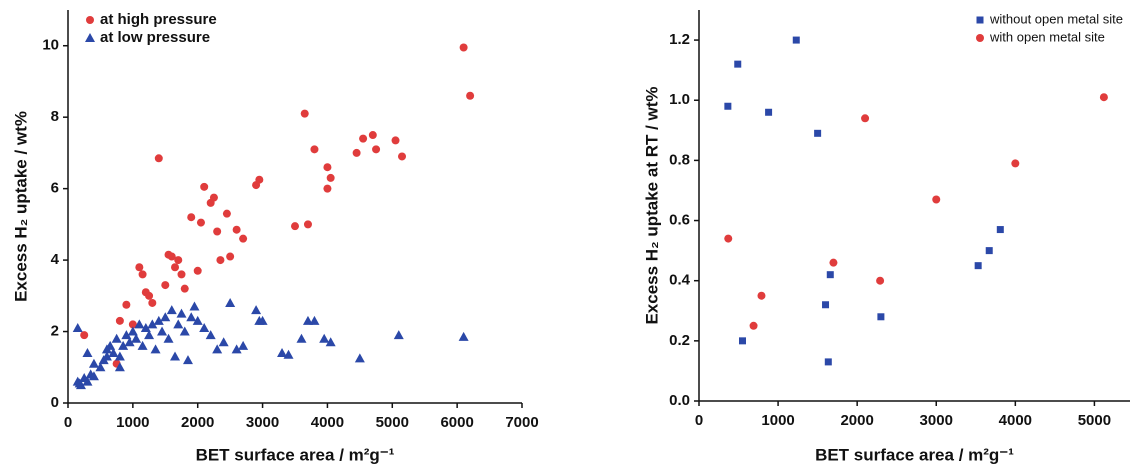 This screenshot has height=468, width=1132. What do you see at coordinates (679, 400) in the screenshot?
I see `y-tick-label: 0.0` at bounding box center [679, 400].